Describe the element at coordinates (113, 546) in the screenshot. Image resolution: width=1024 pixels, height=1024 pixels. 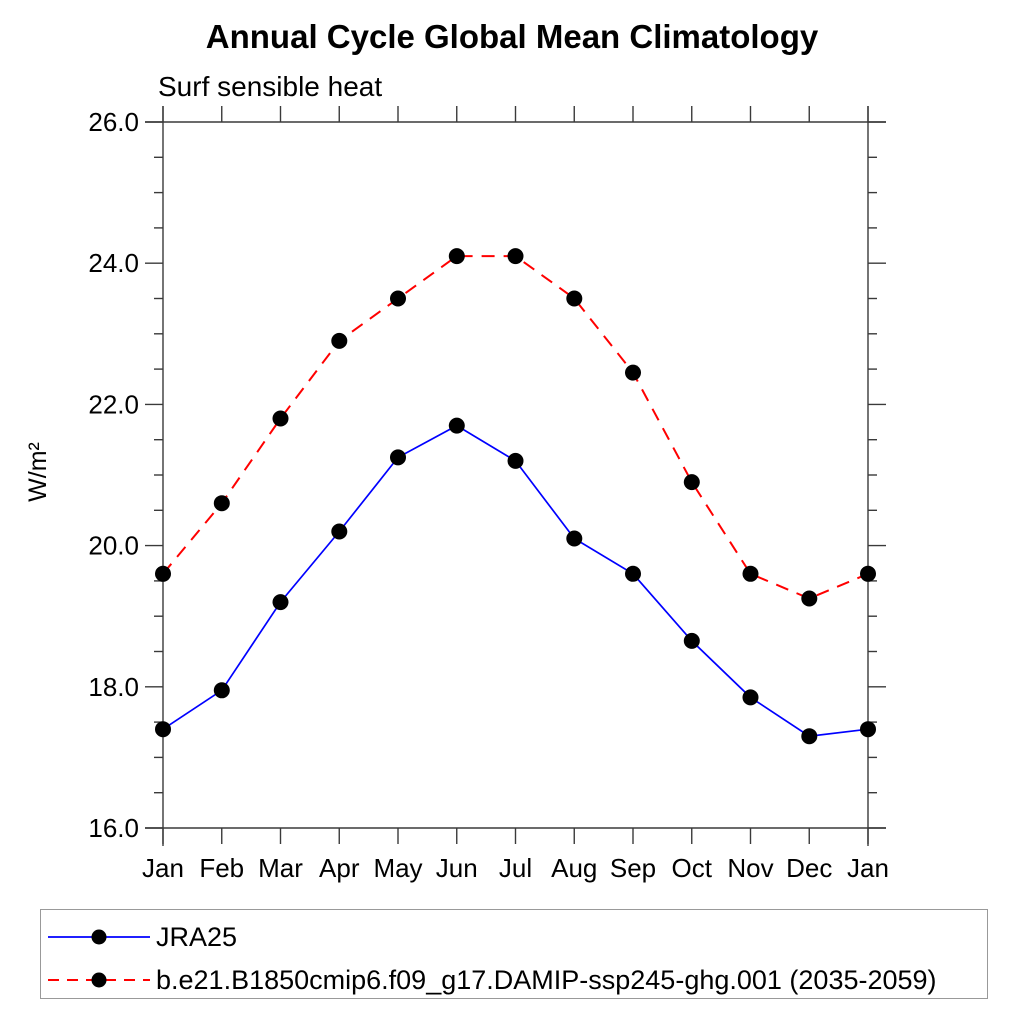
I see `y-tick-label: 20.0` at that location.